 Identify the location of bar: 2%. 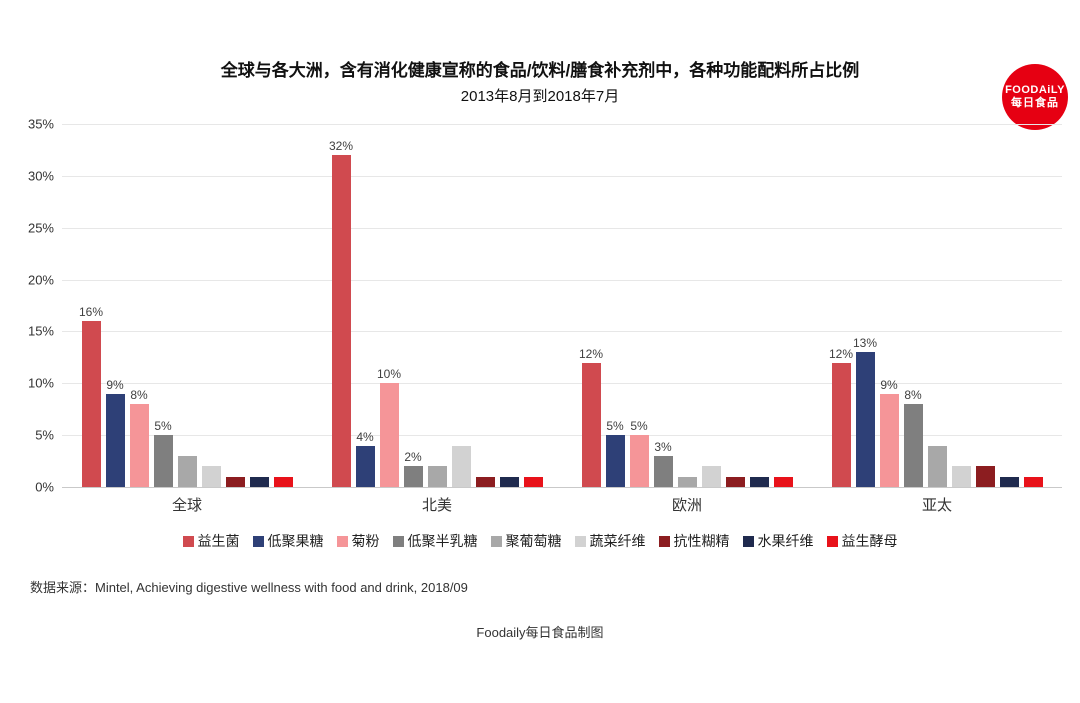
(413, 468).